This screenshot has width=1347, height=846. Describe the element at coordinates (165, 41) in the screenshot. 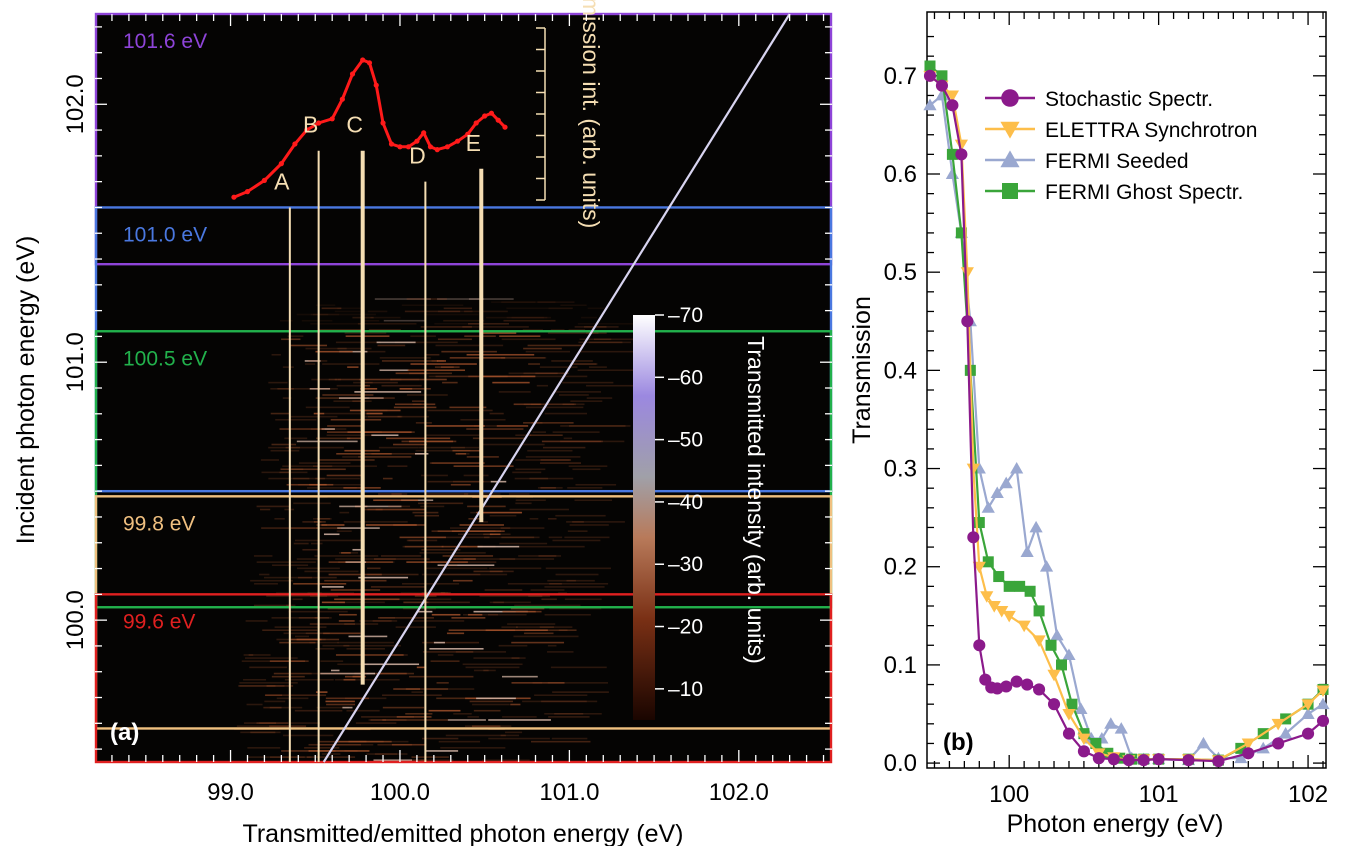

I see `window-label: 101.6 eV` at that location.